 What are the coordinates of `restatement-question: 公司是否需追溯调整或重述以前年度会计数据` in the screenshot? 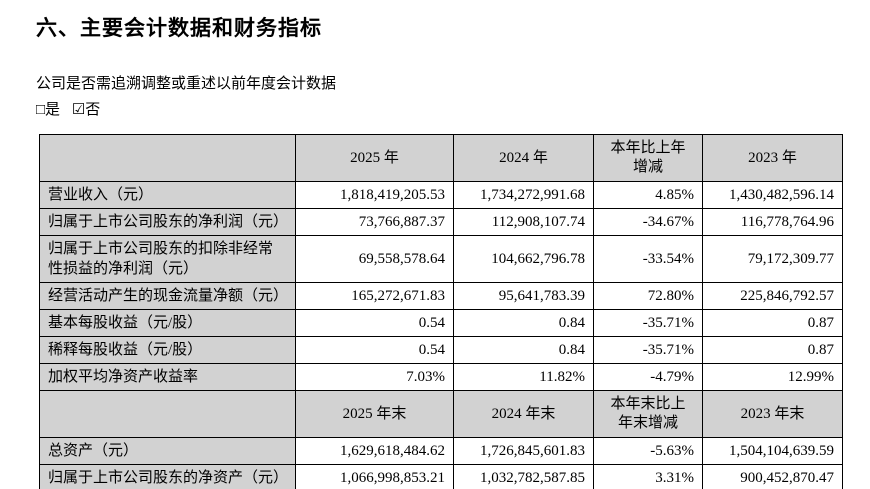 It's located at (186, 84).